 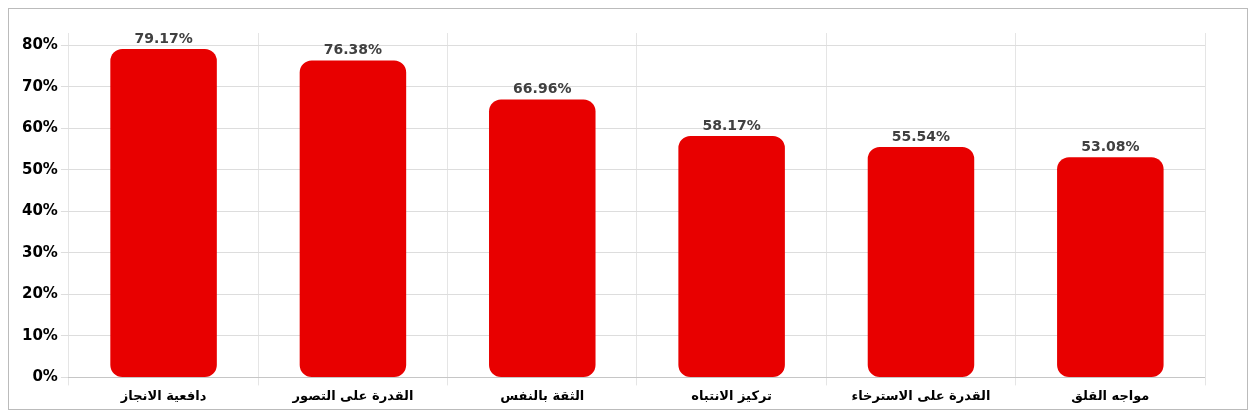 I want to click on y-tick-label: 50%, so click(x=40, y=168).